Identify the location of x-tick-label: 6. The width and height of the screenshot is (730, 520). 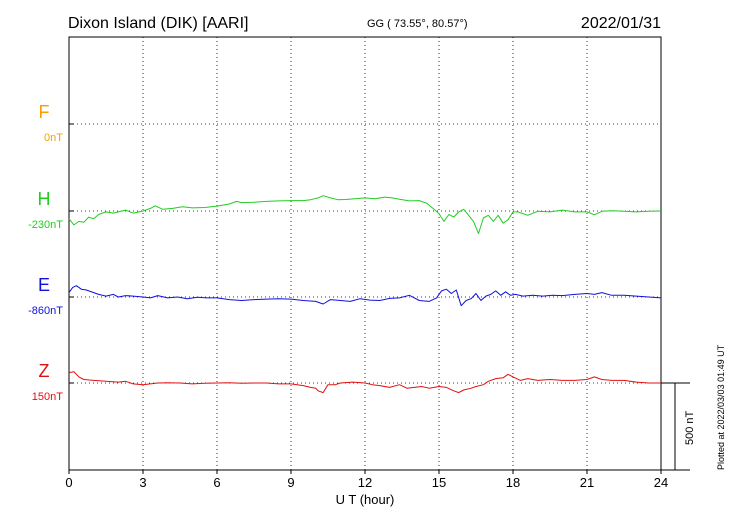
(216, 482).